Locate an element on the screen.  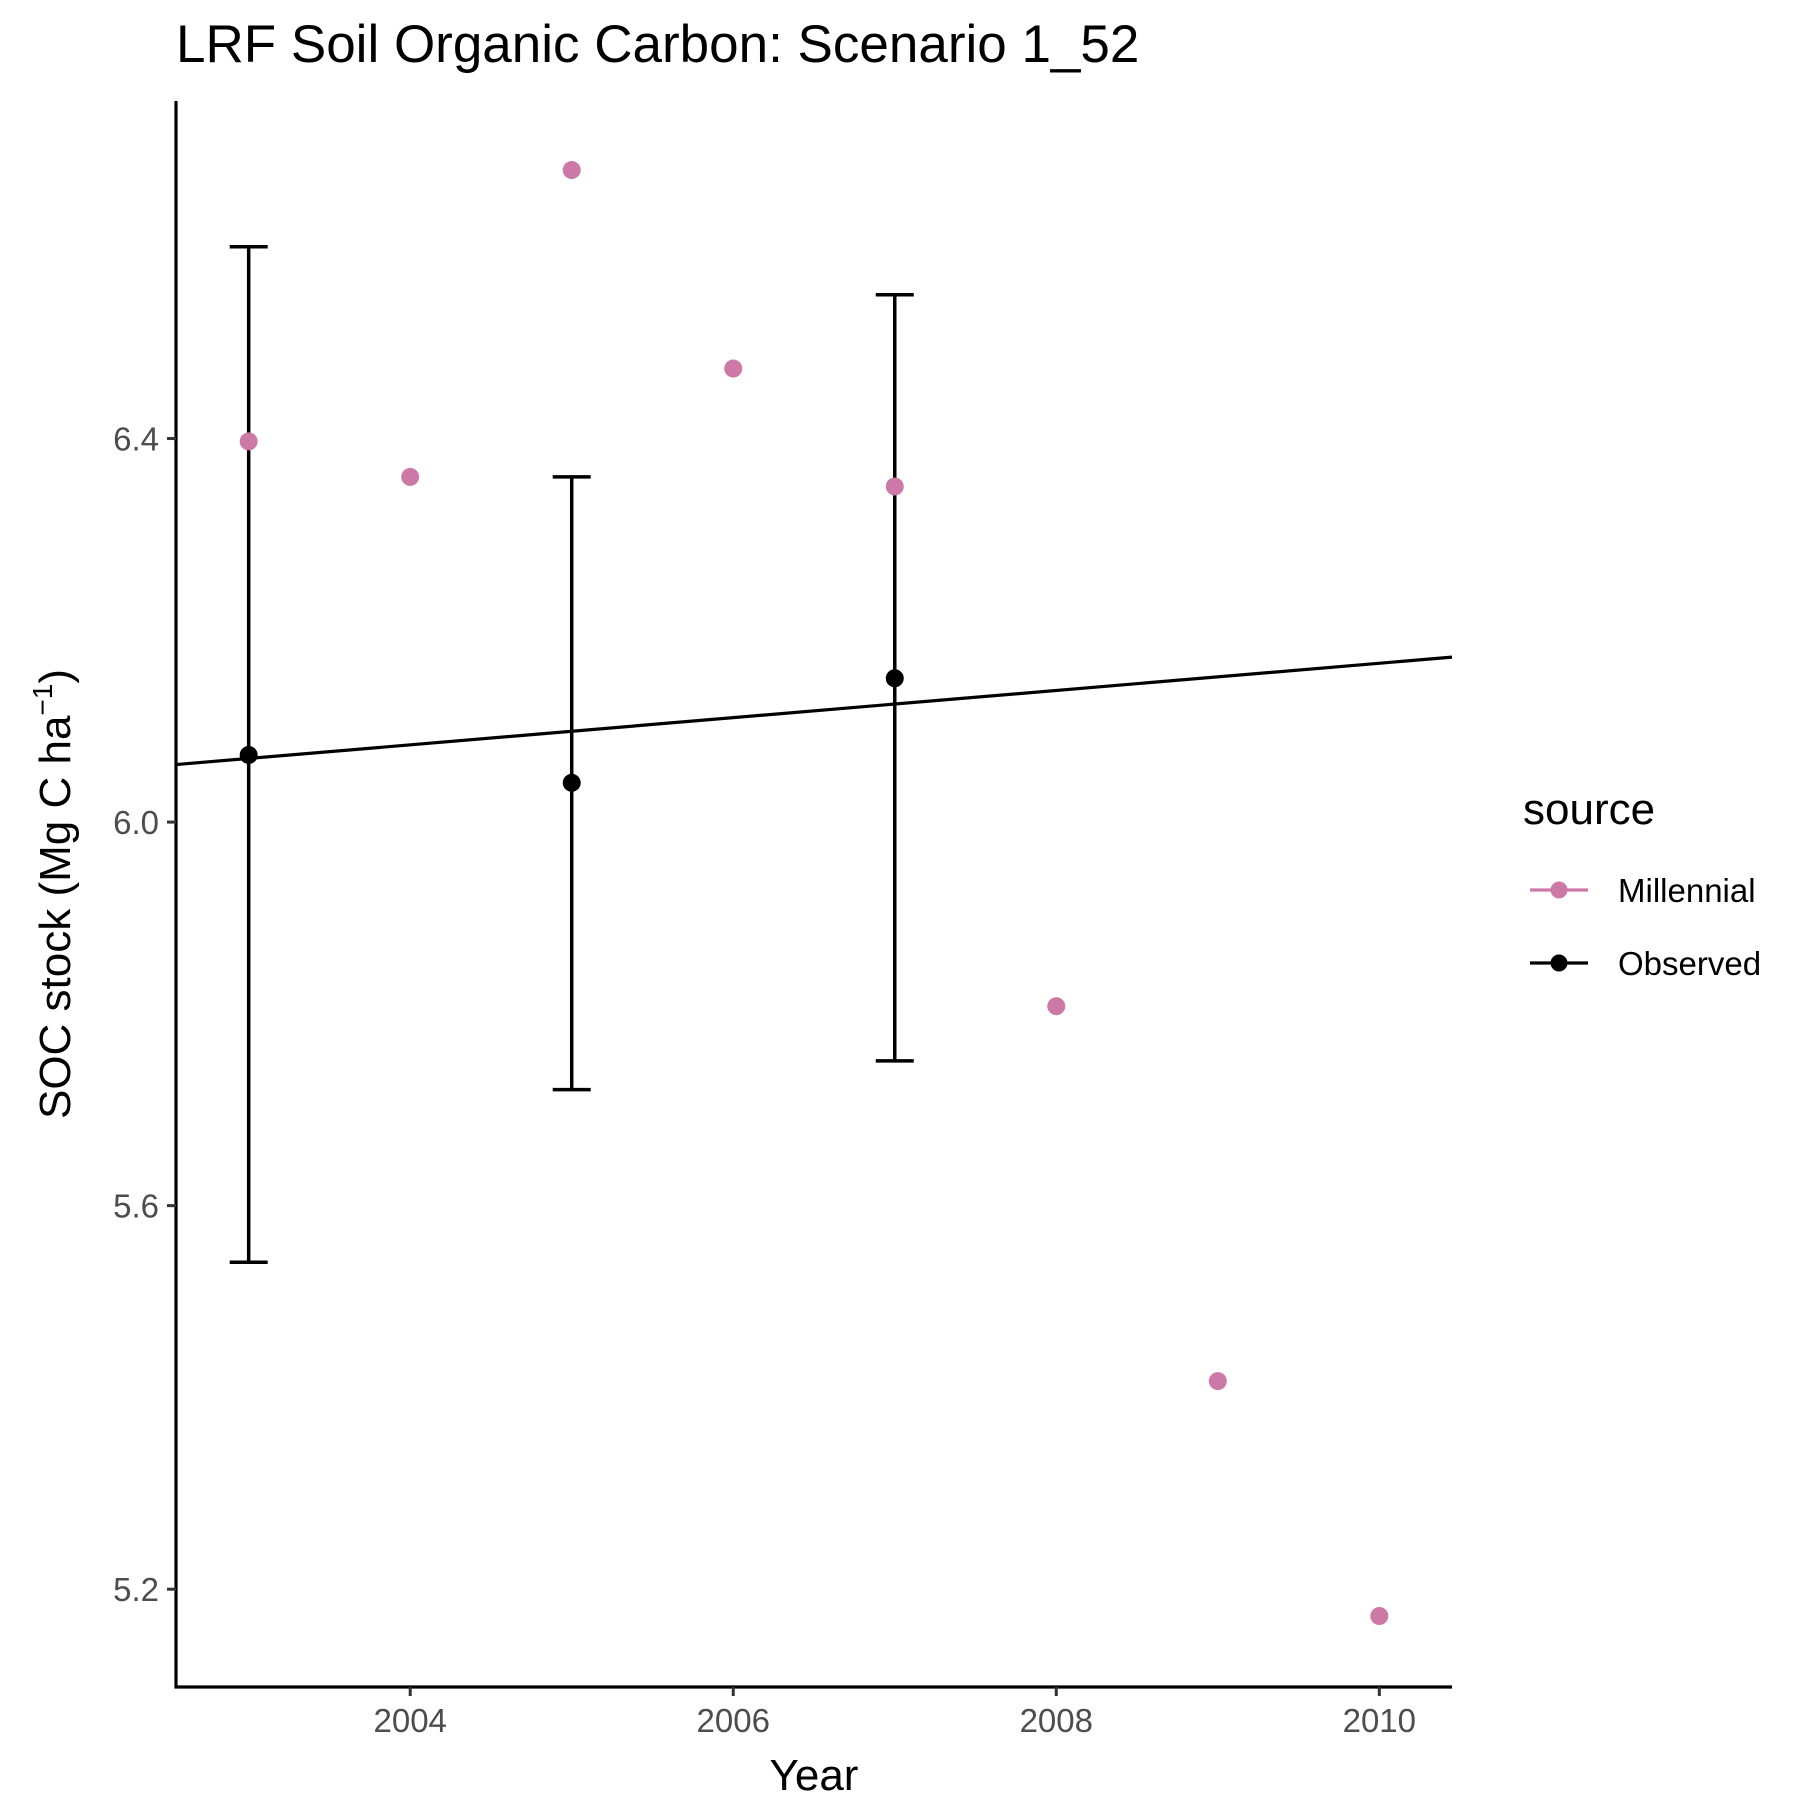
legend-label-observed: Observed is located at coordinates (1689, 963).